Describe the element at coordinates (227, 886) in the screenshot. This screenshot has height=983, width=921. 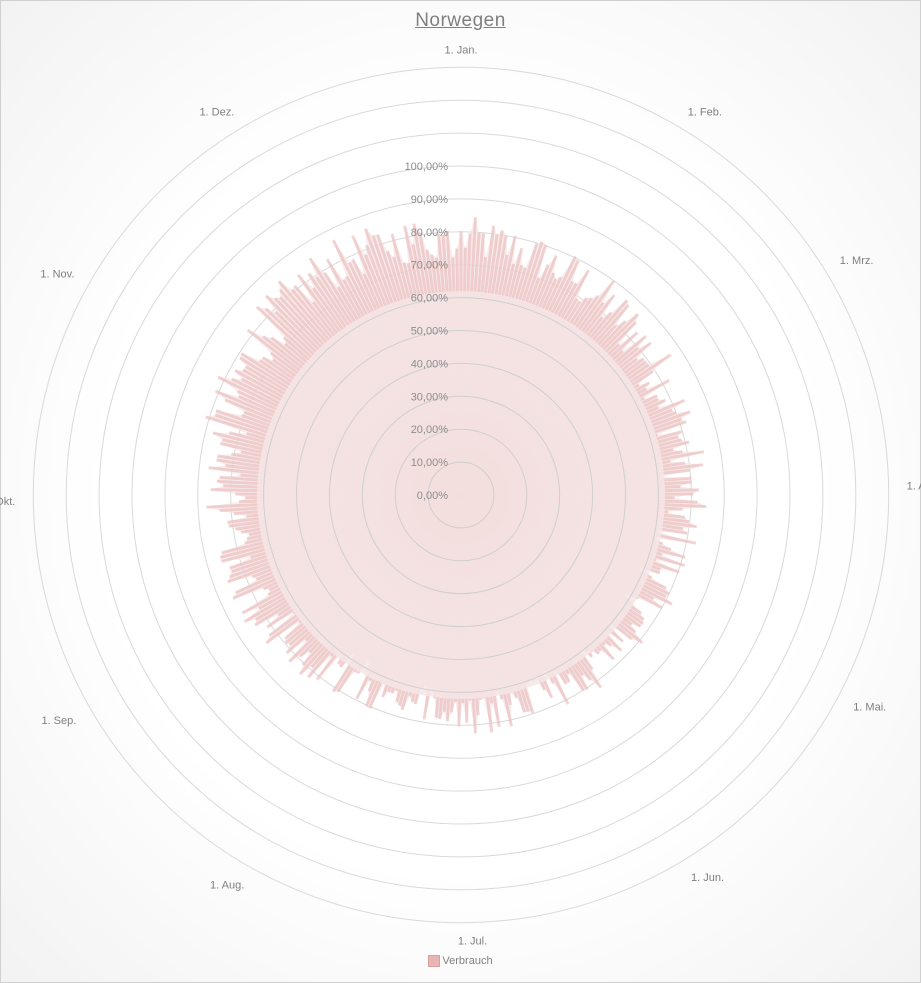
I see `category-label-7: 1. Aug.` at that location.